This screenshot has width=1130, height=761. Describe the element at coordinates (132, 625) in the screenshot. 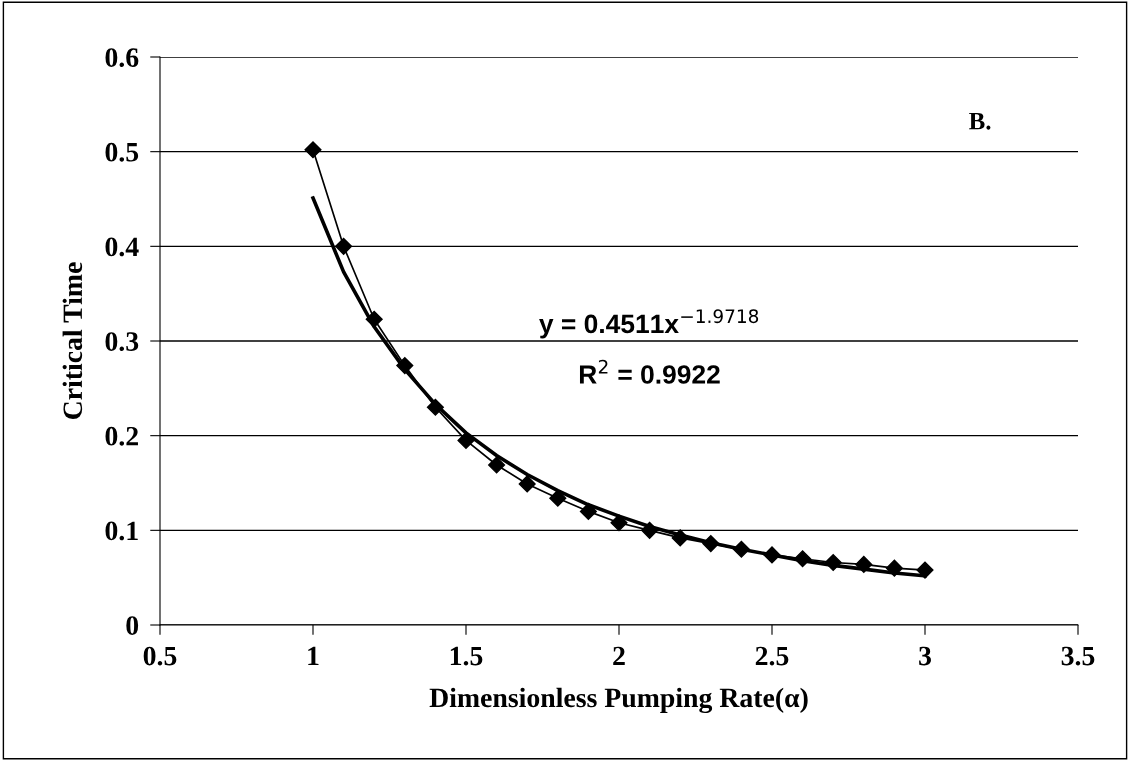

I see `y-tick-label: 0` at that location.